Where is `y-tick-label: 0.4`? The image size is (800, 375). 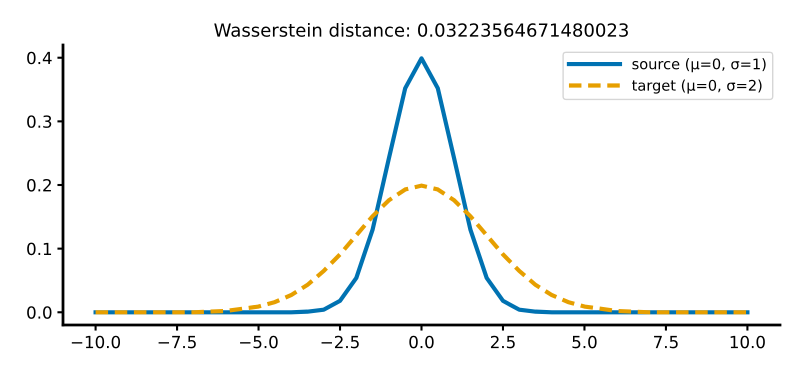 y-tick-label: 0.4 is located at coordinates (39, 58).